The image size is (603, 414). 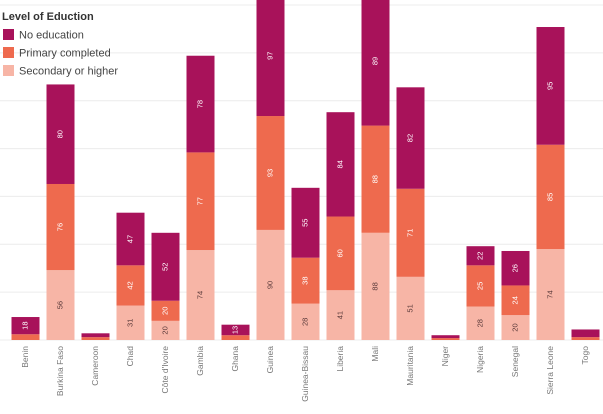 I want to click on data-label: 51, so click(x=409, y=308).